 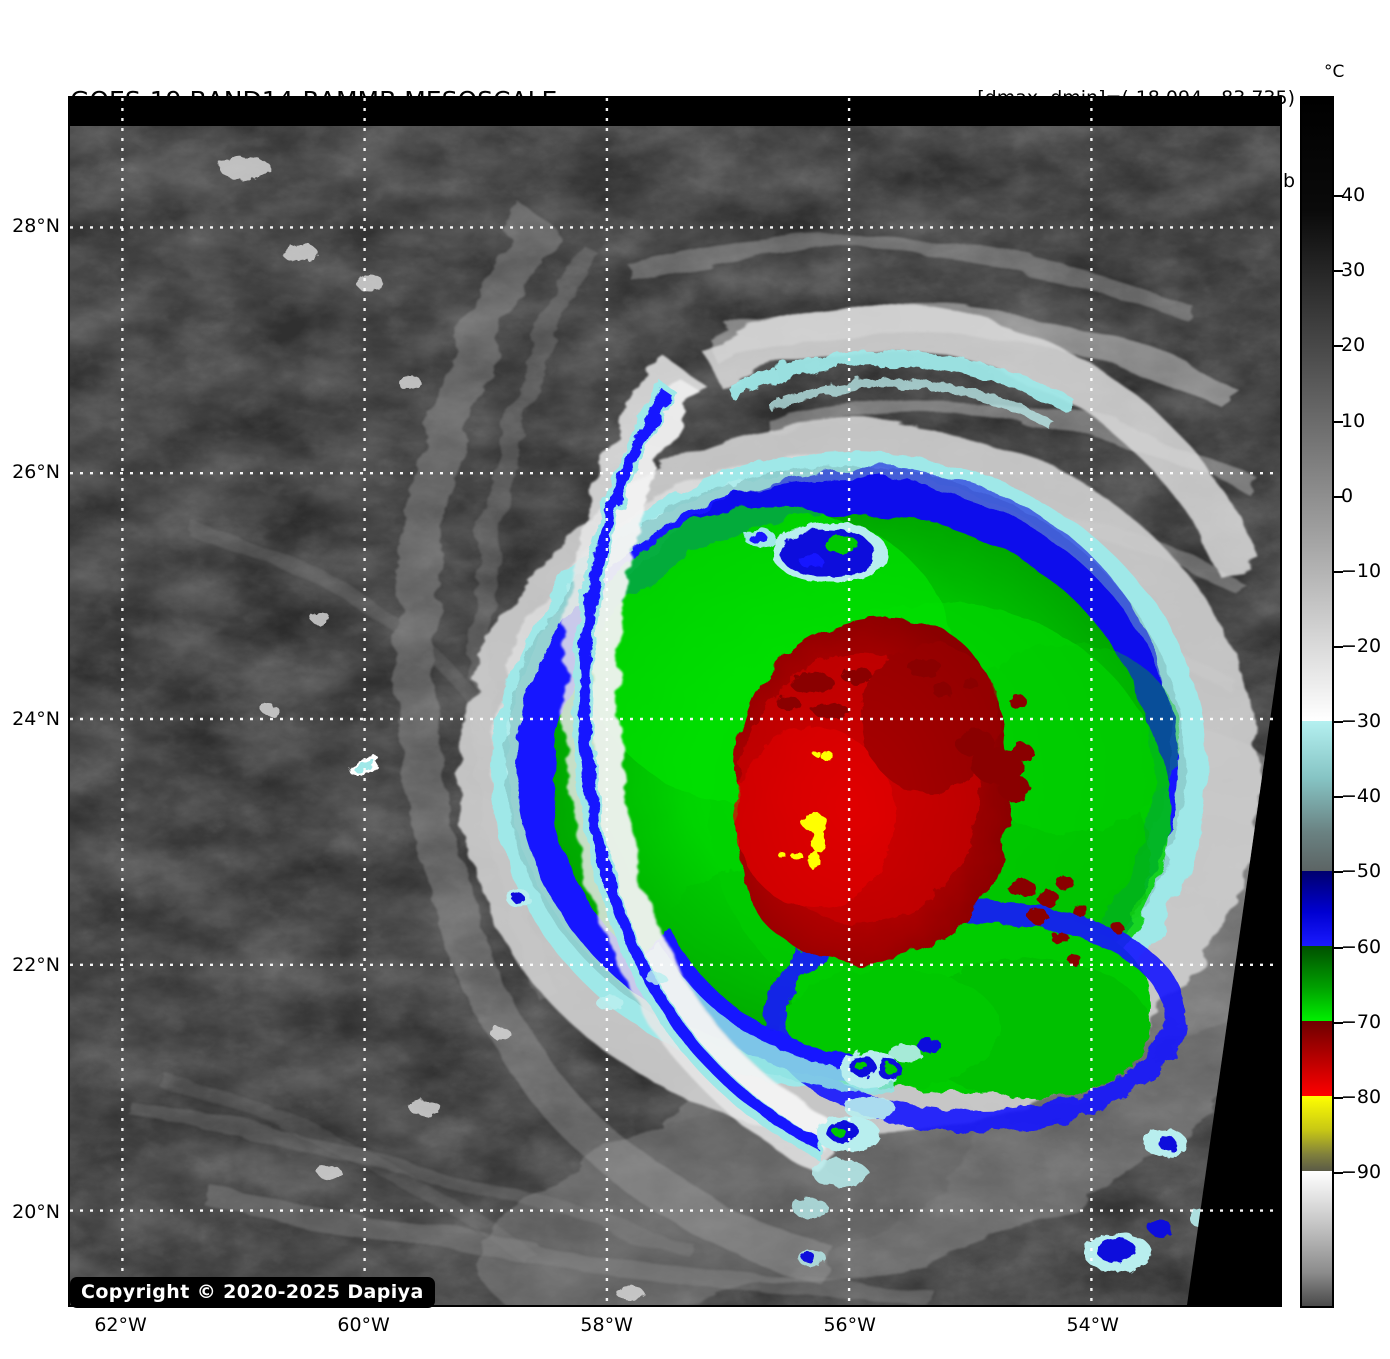 I want to click on colorbar-tick-12: −80, so click(x=1361, y=1096).